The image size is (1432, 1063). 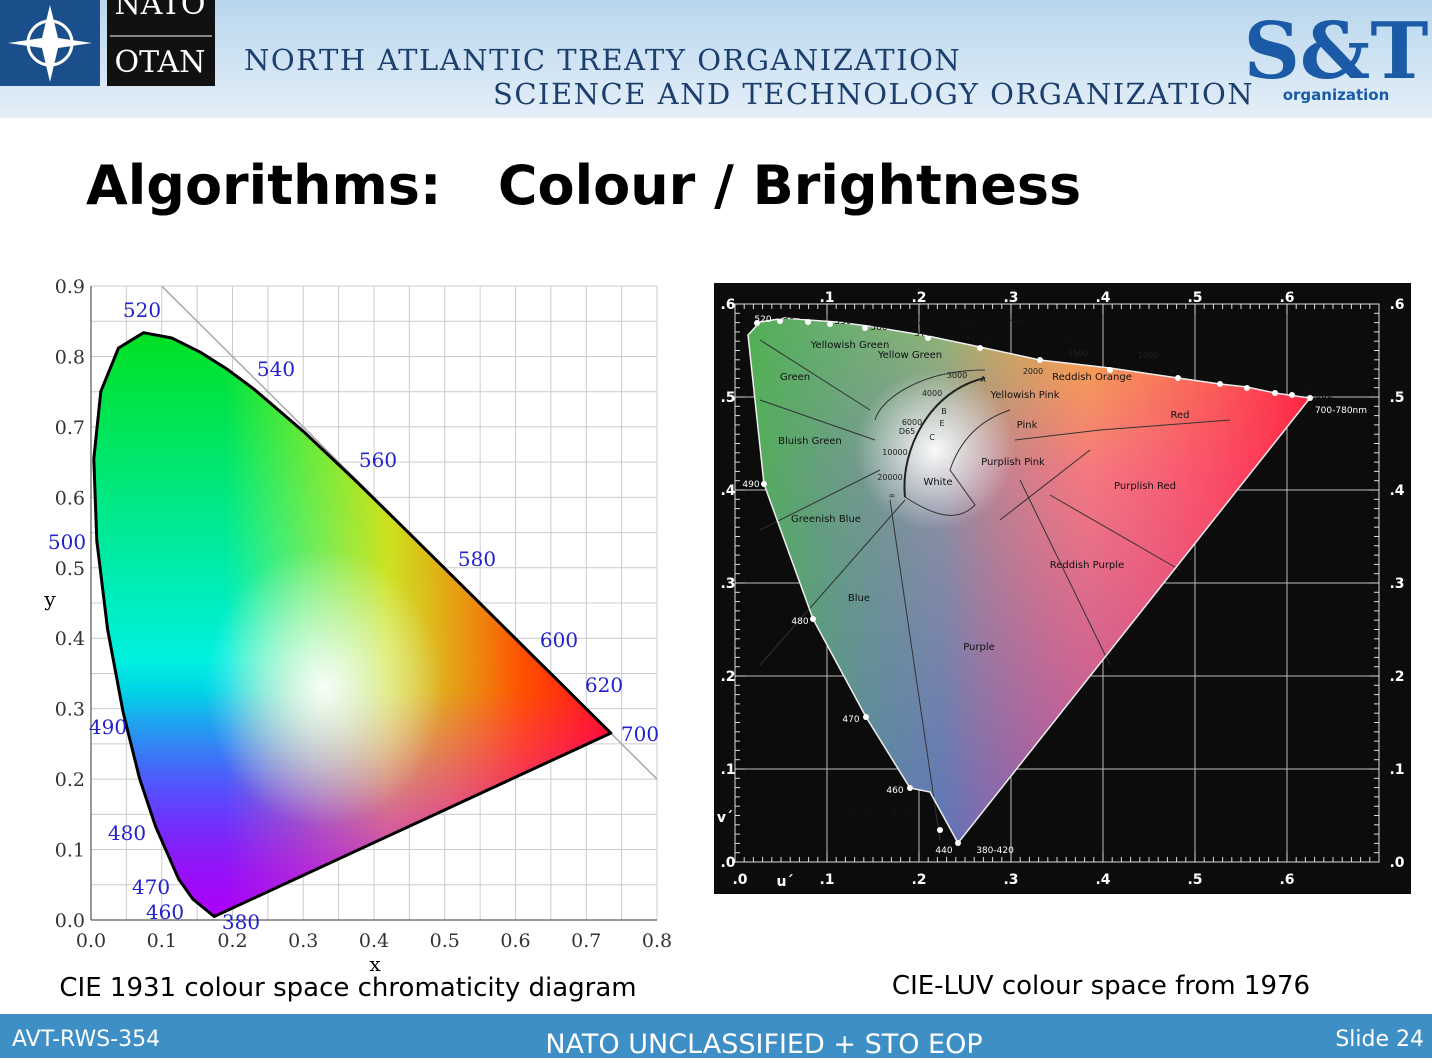 What do you see at coordinates (810, 441) in the screenshot?
I see `region-label: Bluish Green` at bounding box center [810, 441].